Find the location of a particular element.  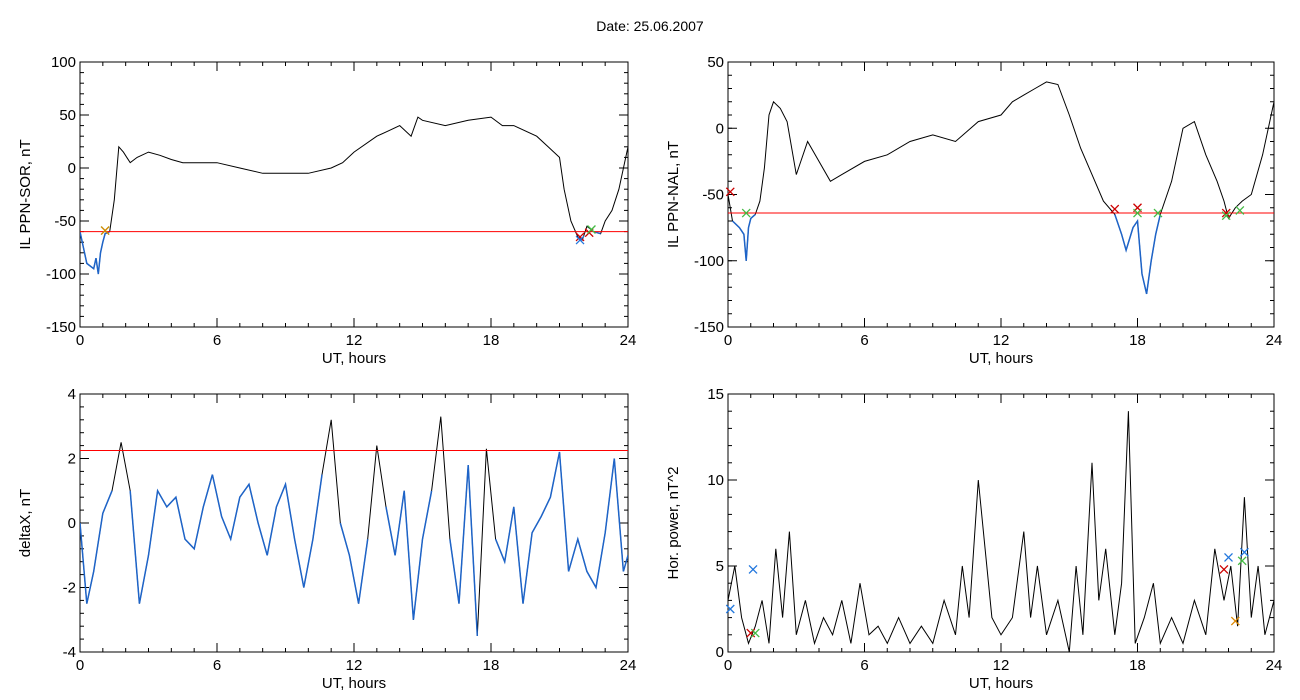

figure-title: Date: 25.06.2007 is located at coordinates (650, 26).